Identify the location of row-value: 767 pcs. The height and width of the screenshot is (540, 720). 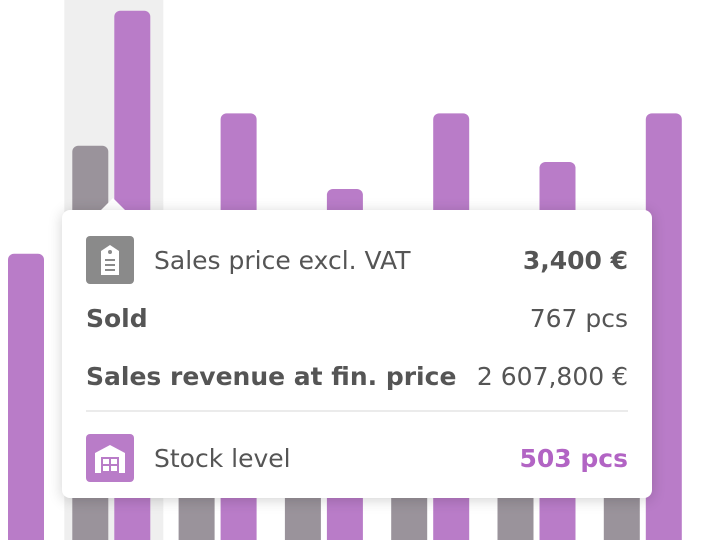
(578, 318).